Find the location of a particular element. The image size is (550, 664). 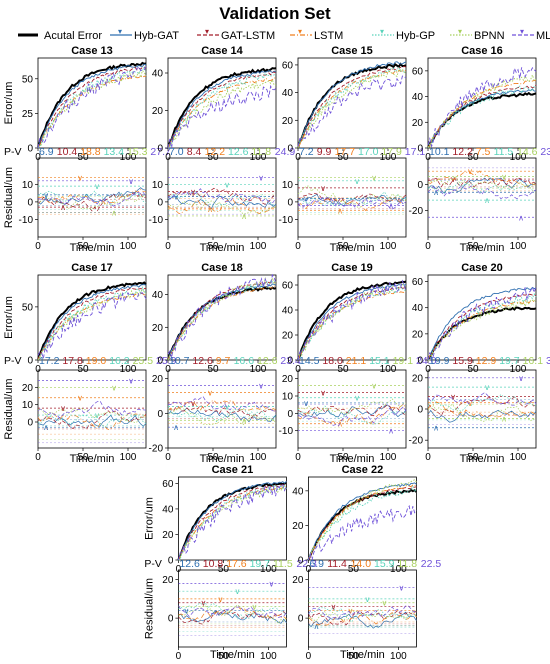

legend-marker: ▾ is located at coordinates (382, 31).